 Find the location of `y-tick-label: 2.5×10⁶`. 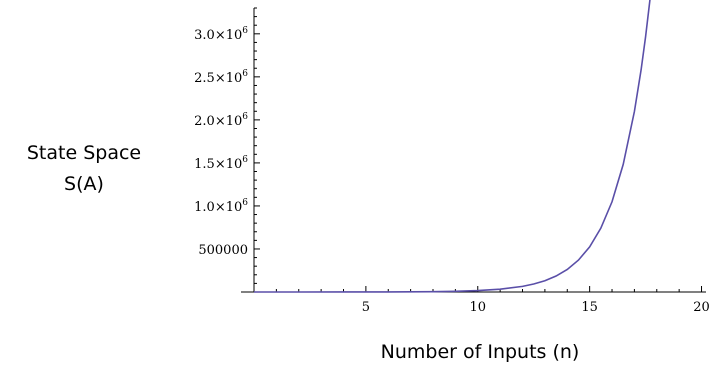

y-tick-label: 2.5×10⁶ is located at coordinates (221, 77).